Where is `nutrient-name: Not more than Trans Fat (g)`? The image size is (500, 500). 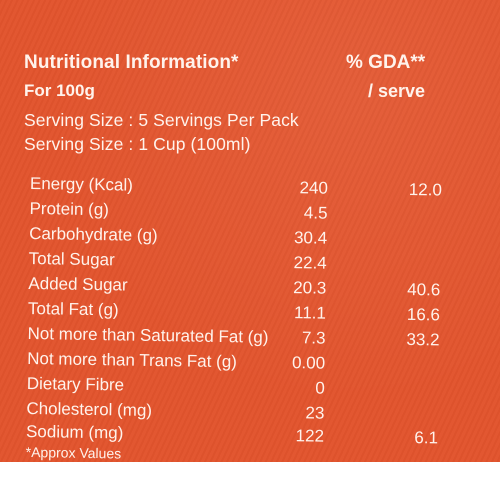
nutrient-name: Not more than Trans Fat (g) is located at coordinates (132, 360).